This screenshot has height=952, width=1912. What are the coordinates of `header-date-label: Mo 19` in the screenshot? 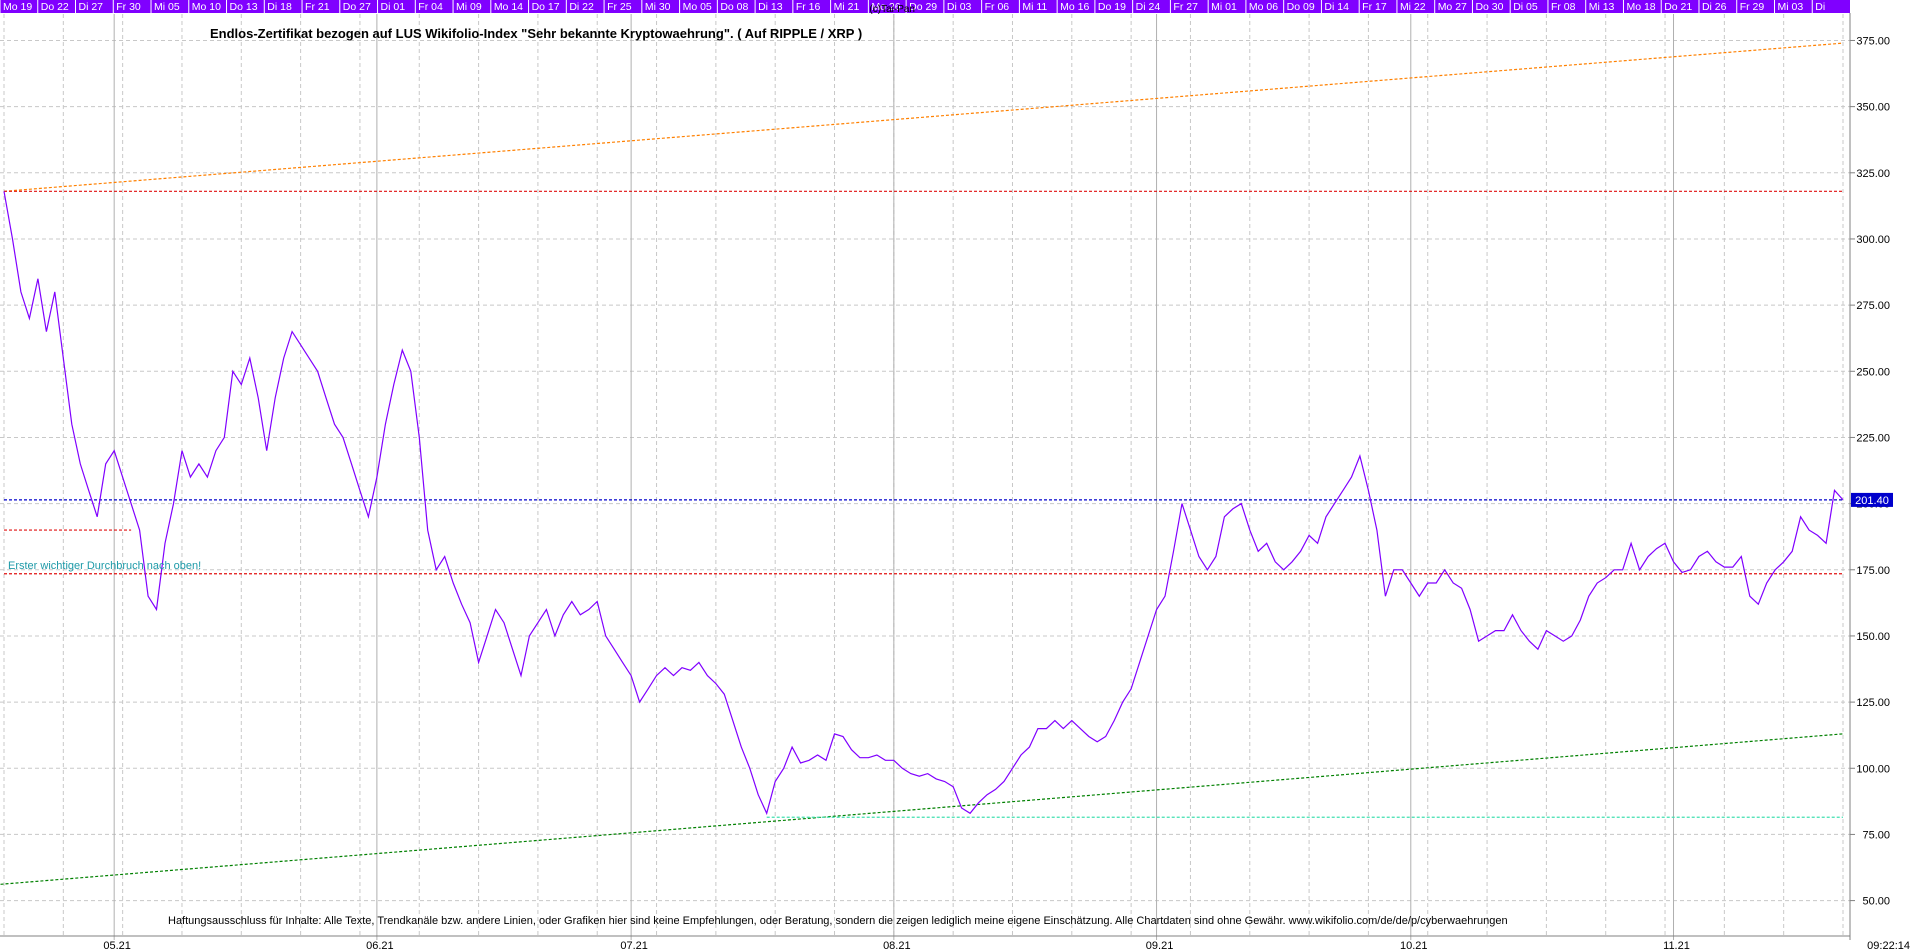 It's located at (17, 7).